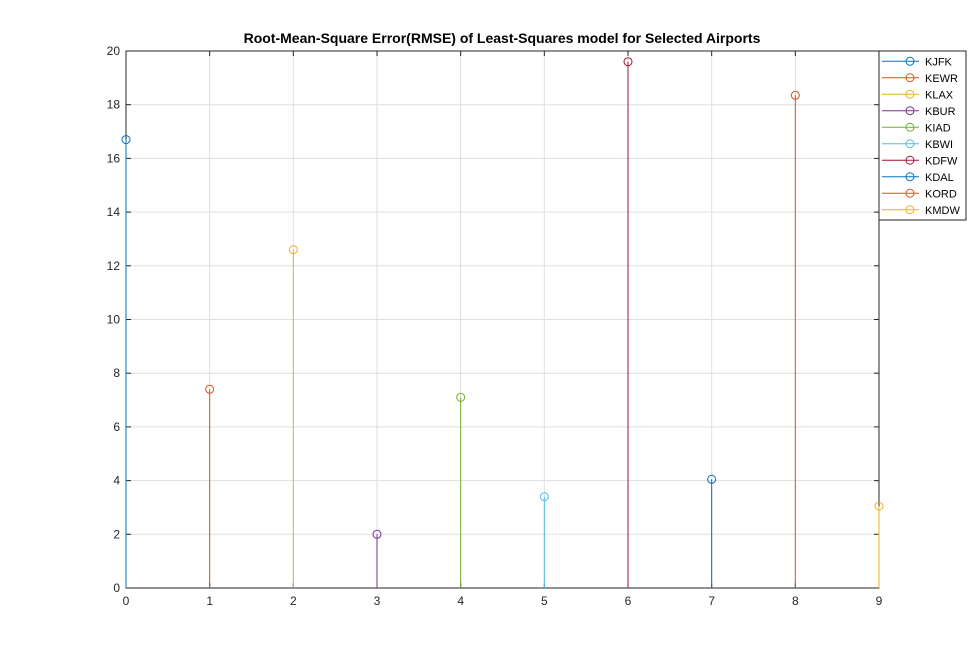  I want to click on x-tick-label: 8, so click(795, 601).